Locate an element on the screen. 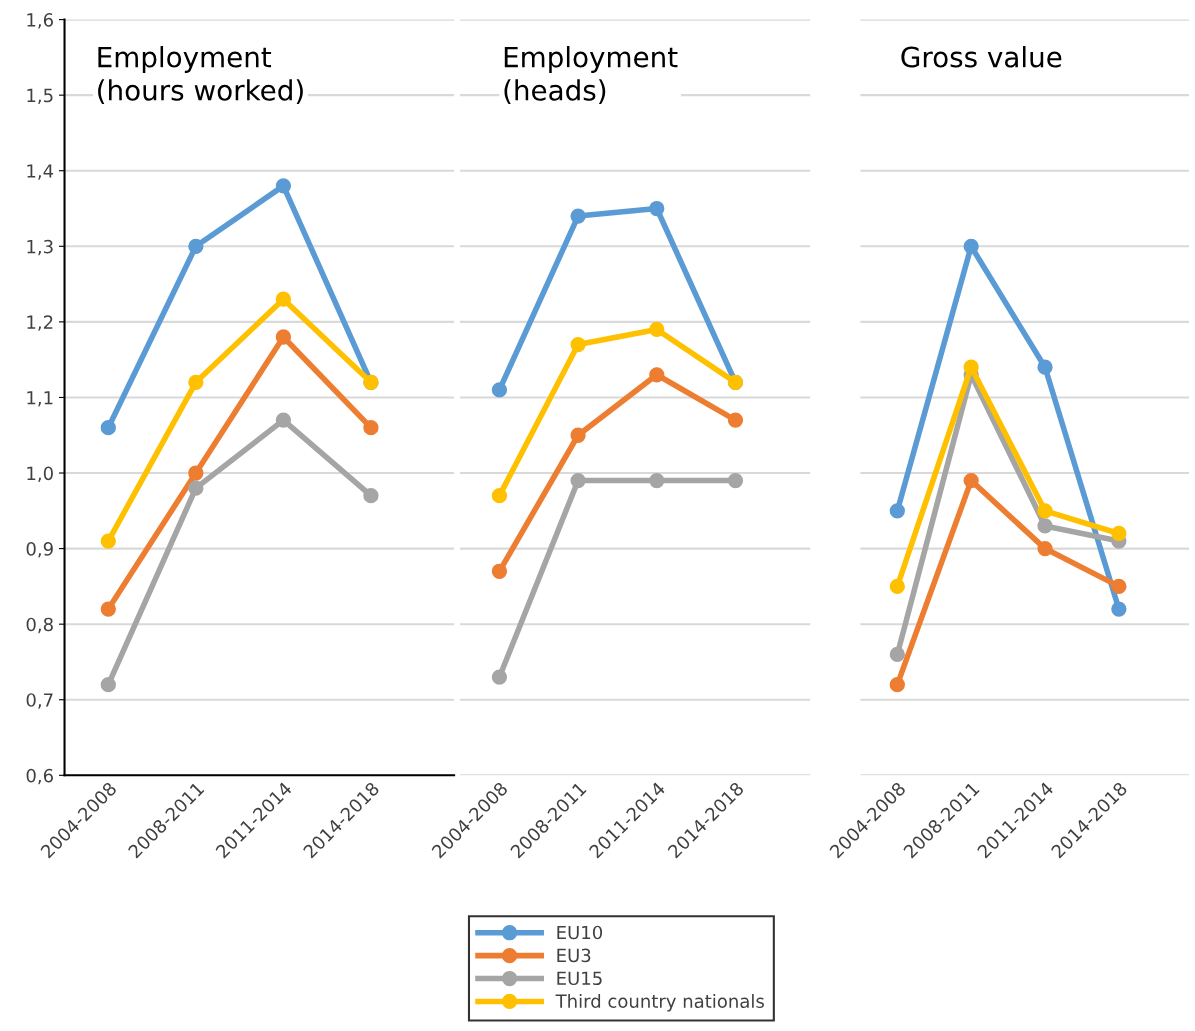  y-tick-label: 0,9 is located at coordinates (39, 550).